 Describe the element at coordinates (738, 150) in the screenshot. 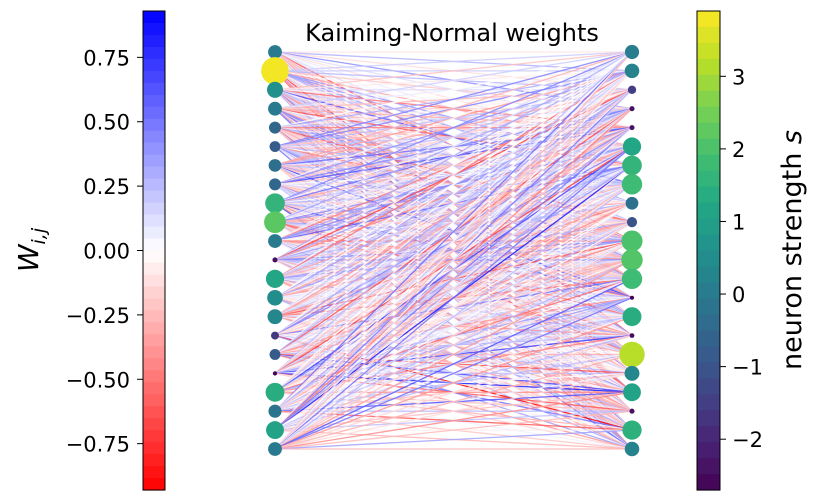

I see `strength-colorbar-tick-label: 2` at that location.